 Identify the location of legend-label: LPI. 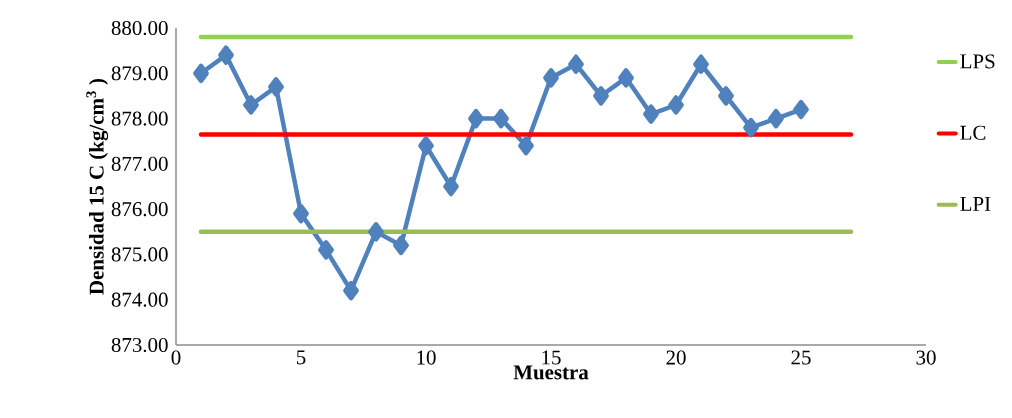
(975, 204).